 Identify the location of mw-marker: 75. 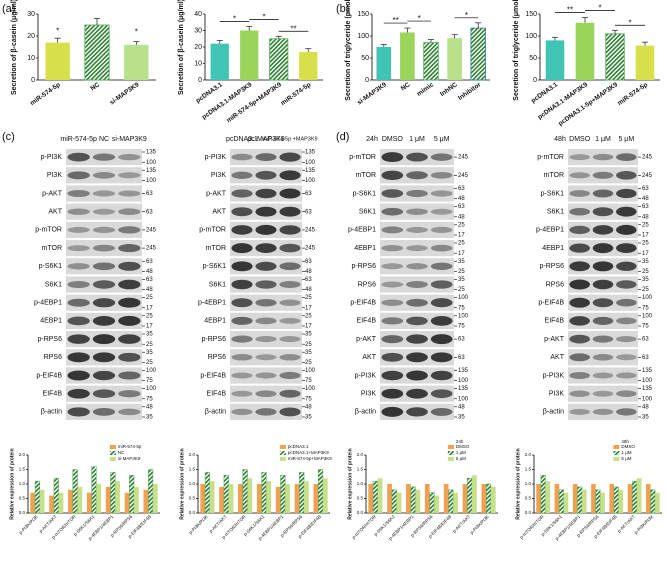
(645, 327).